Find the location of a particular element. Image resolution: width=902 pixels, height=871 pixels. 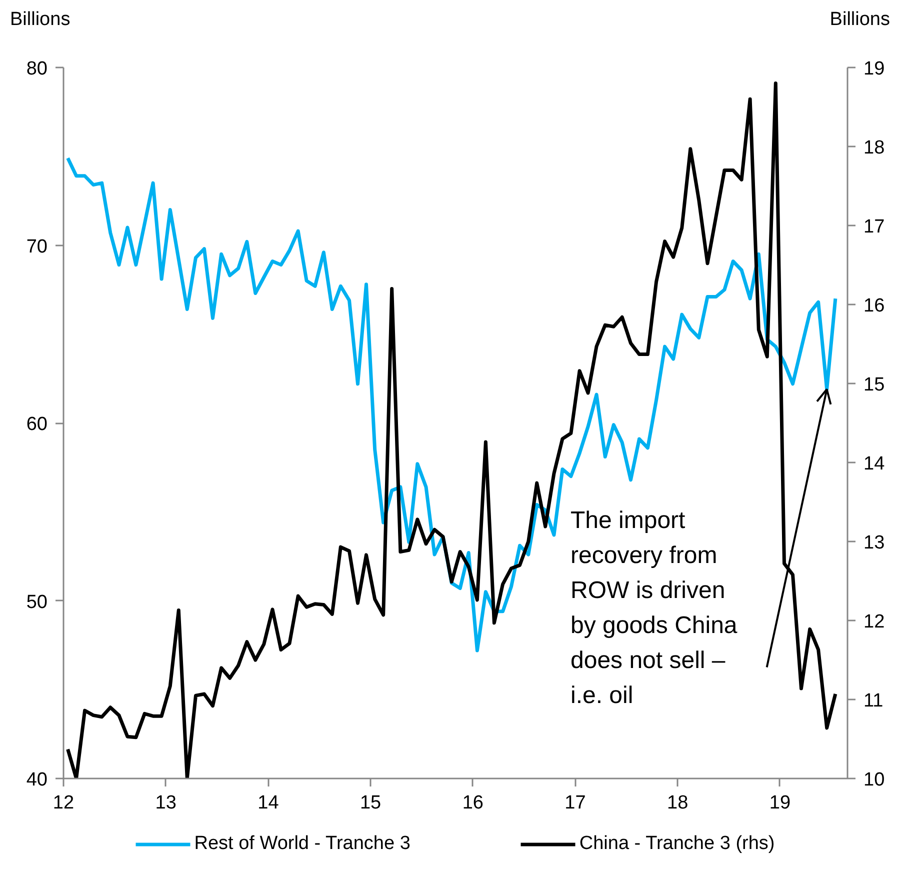

y2-tick-label: 18 is located at coordinates (874, 148).